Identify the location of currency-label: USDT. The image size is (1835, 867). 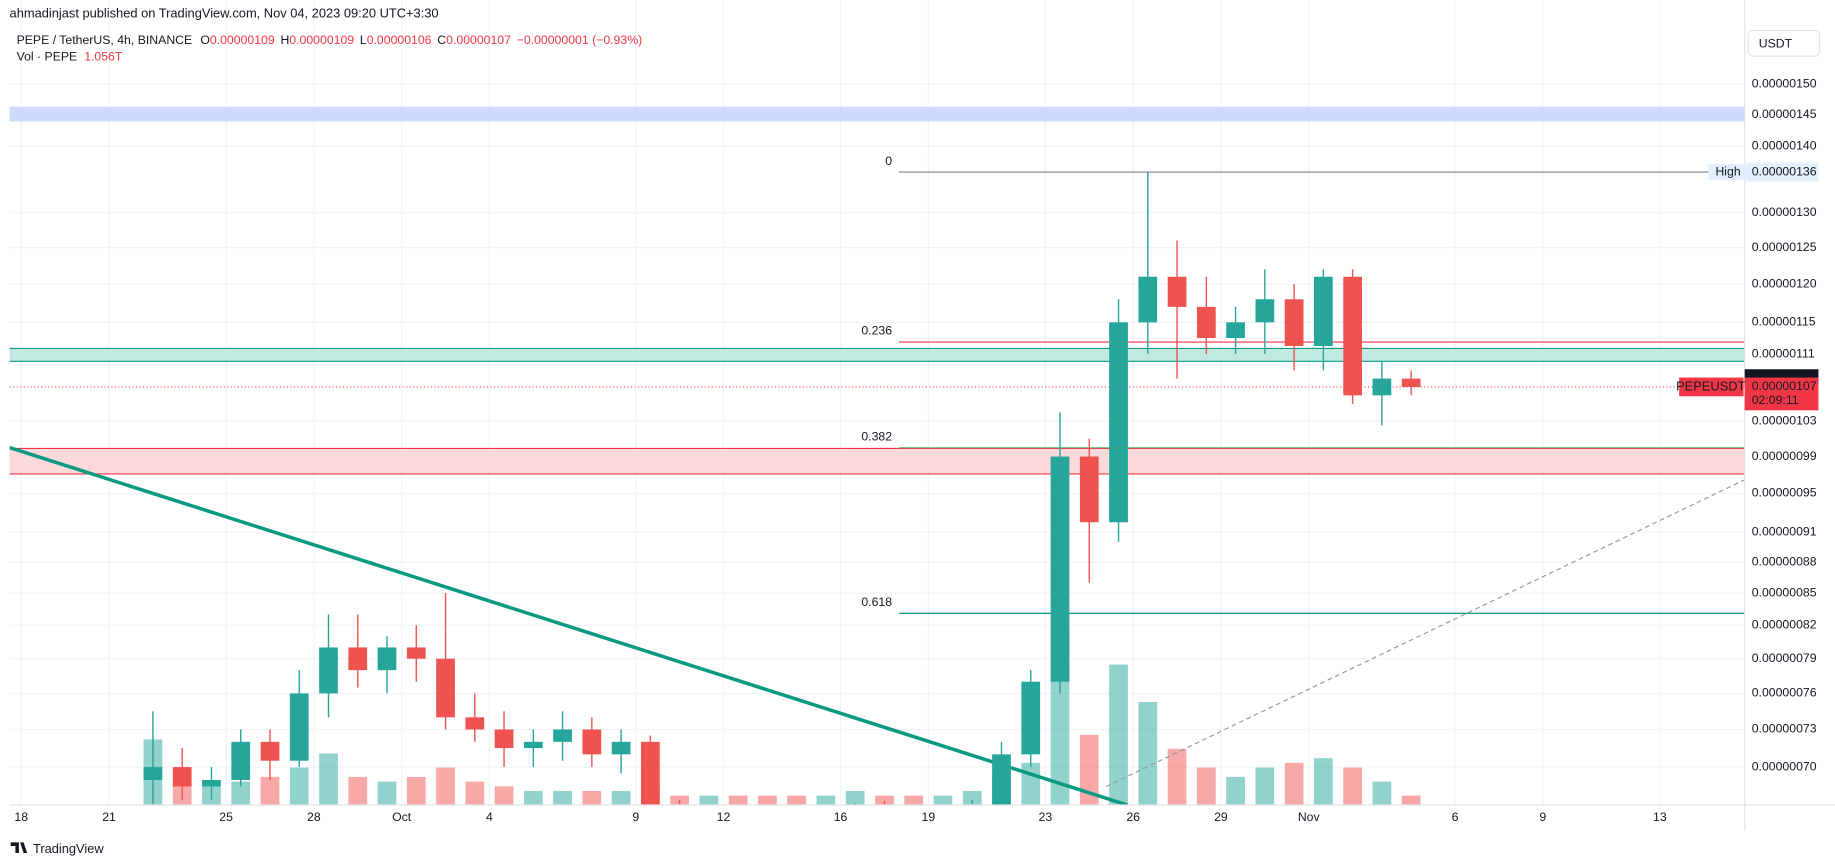
(1776, 44).